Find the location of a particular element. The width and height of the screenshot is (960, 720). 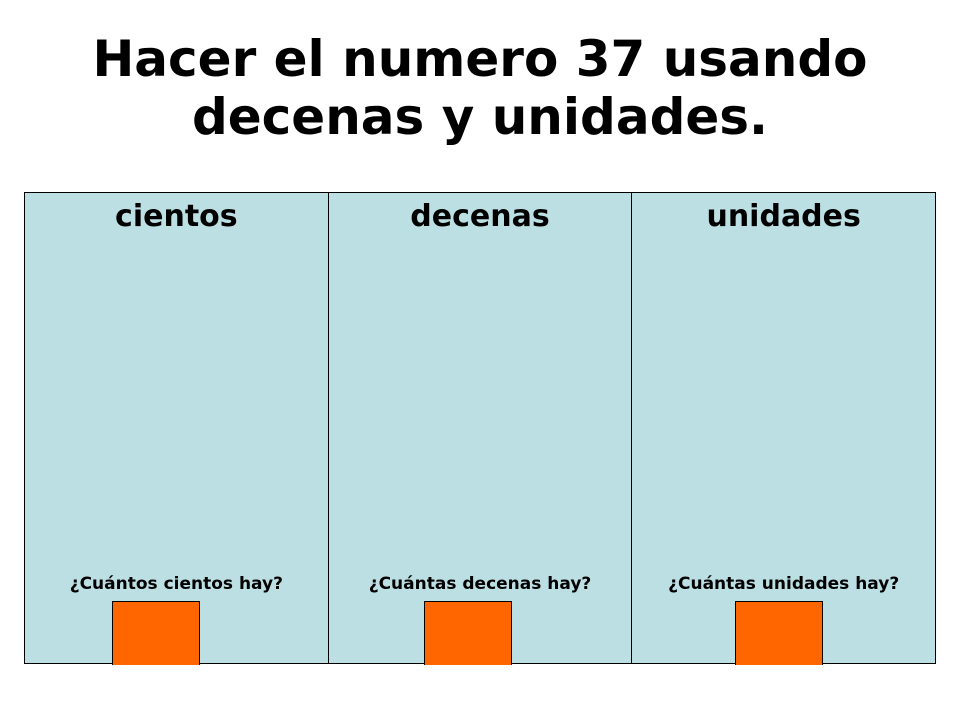

answer-box-unidades is located at coordinates (779, 633).